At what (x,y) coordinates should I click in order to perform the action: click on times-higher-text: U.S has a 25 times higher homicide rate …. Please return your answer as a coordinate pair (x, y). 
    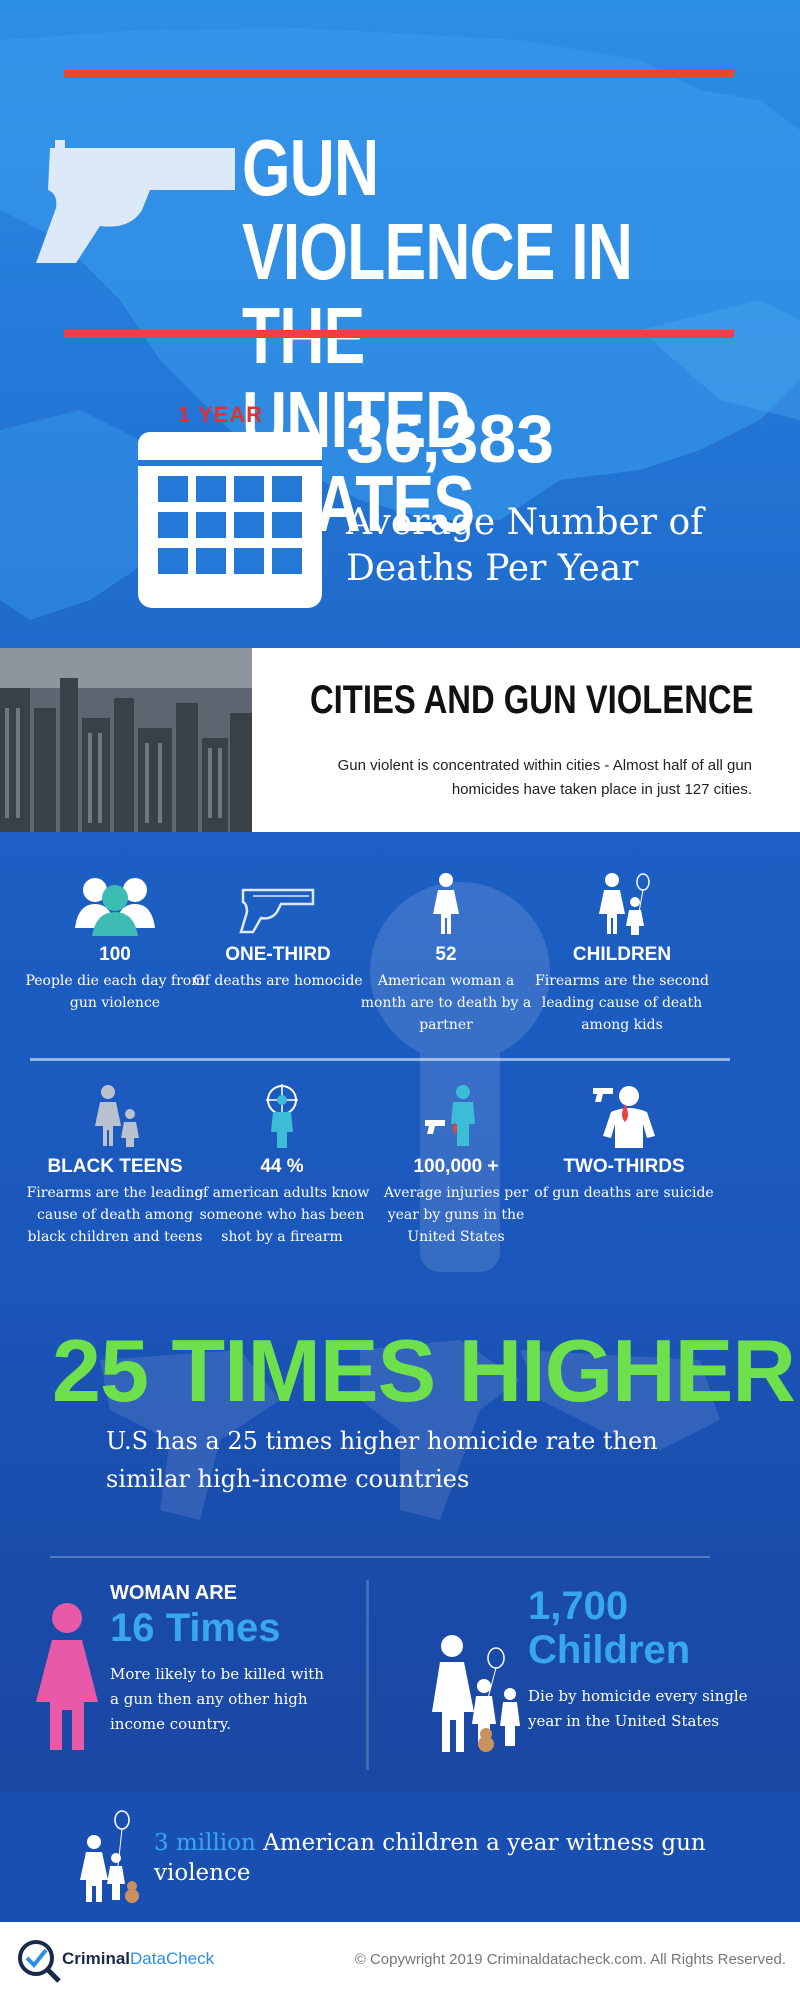
    Looking at the image, I should click on (382, 1460).